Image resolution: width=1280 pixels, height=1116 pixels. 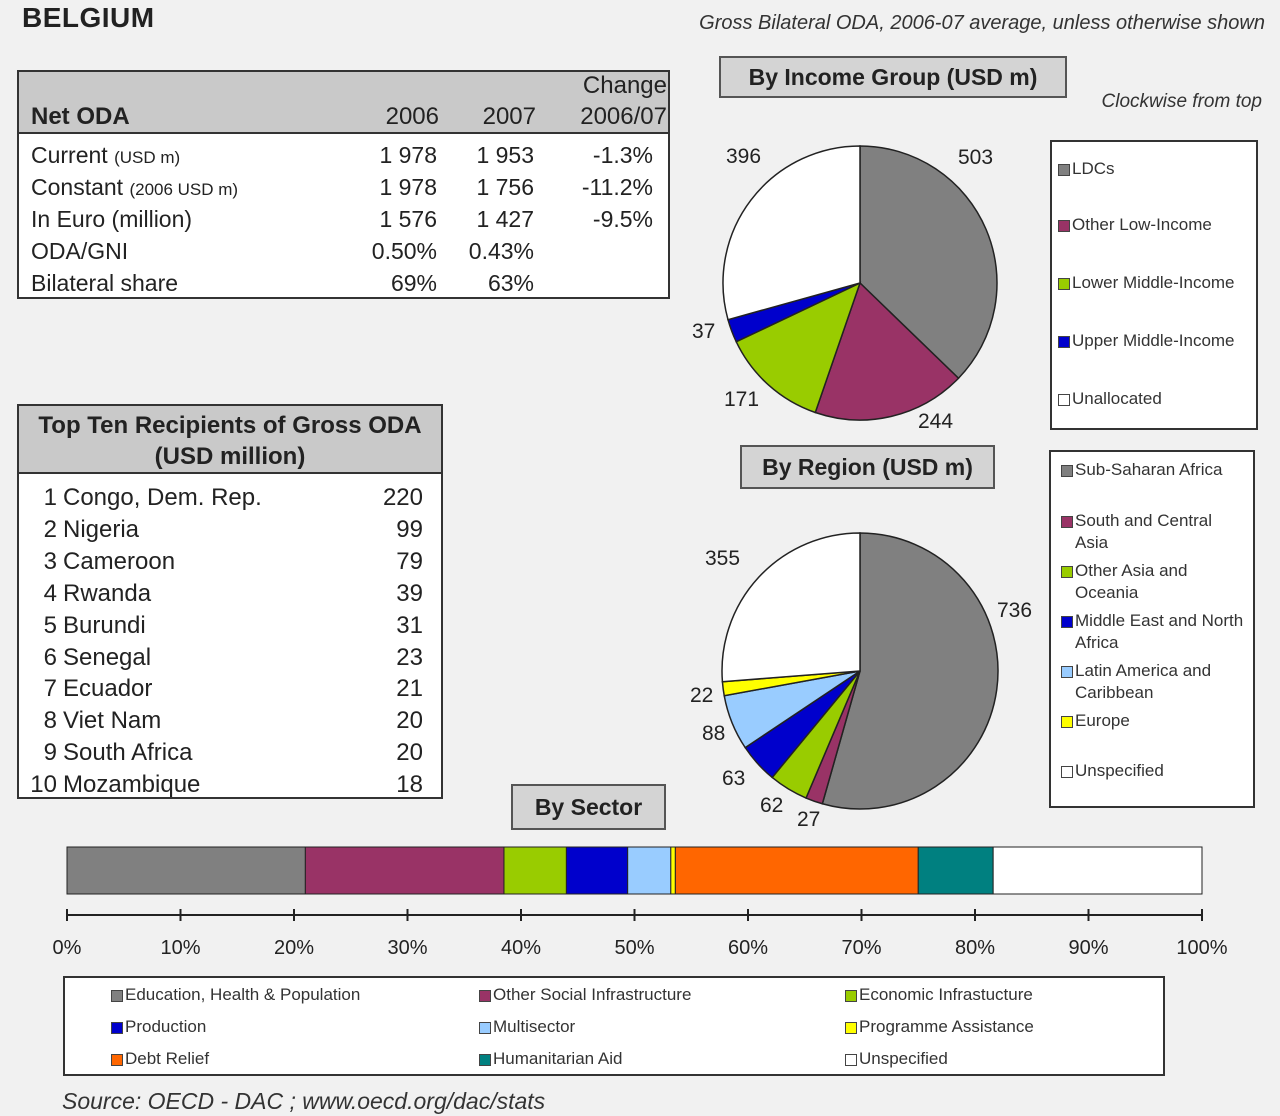 What do you see at coordinates (1088, 948) in the screenshot?
I see `sector-tick-label: 90%` at bounding box center [1088, 948].